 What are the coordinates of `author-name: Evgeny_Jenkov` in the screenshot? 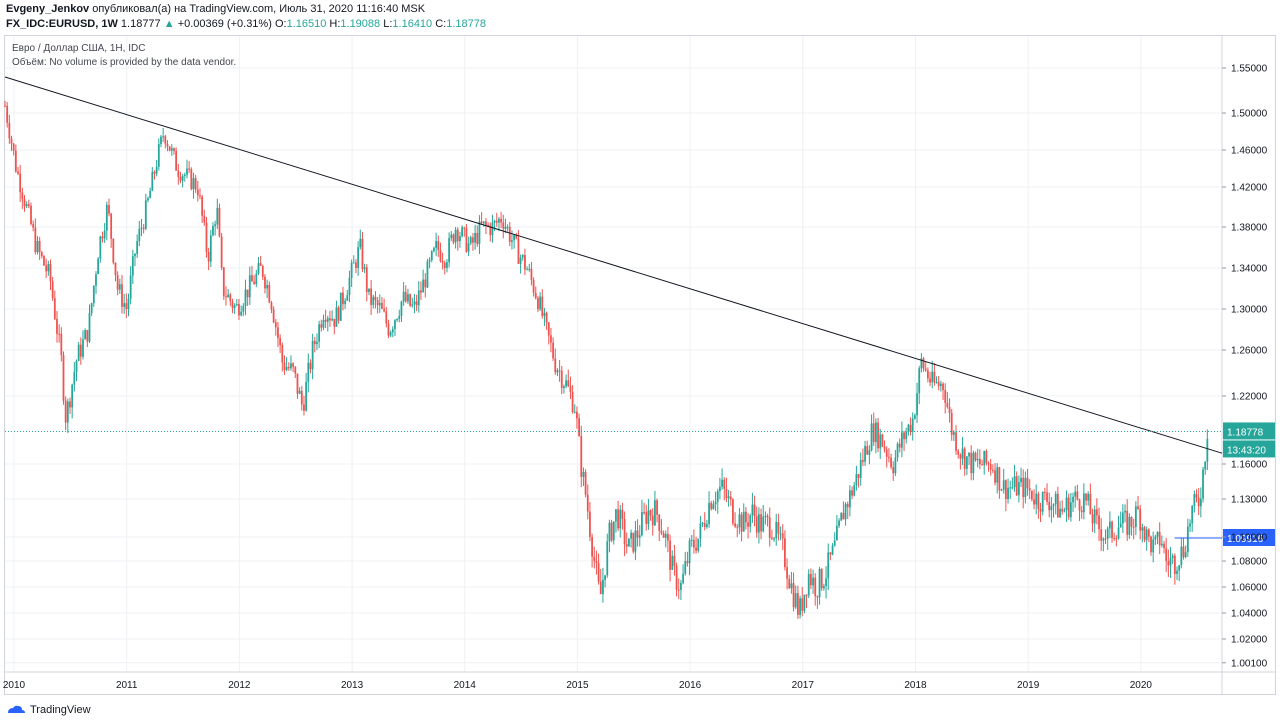 It's located at (48, 9).